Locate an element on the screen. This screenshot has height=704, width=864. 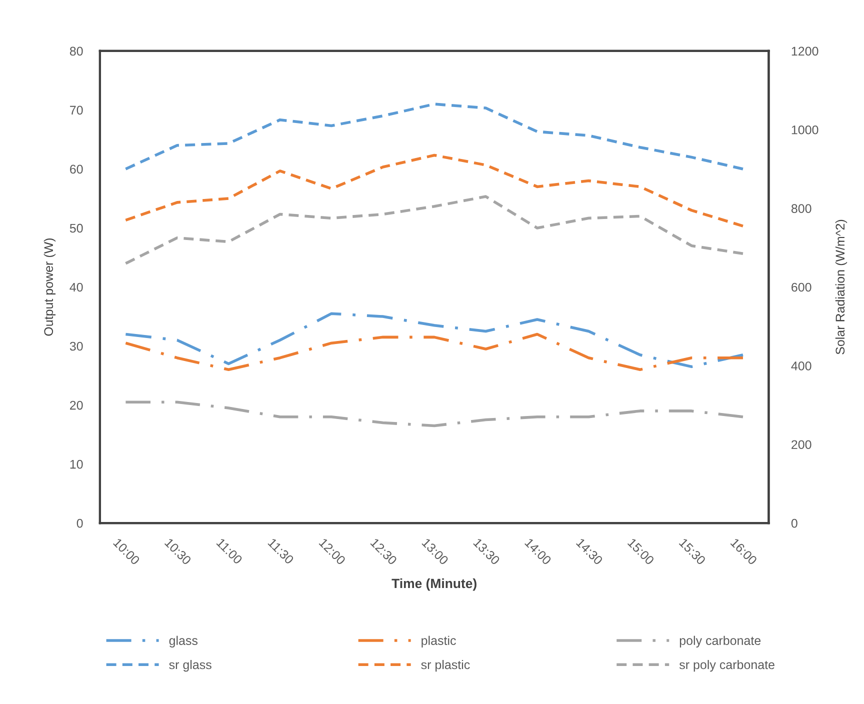
legend-label: poly carbonate is located at coordinates (720, 642).